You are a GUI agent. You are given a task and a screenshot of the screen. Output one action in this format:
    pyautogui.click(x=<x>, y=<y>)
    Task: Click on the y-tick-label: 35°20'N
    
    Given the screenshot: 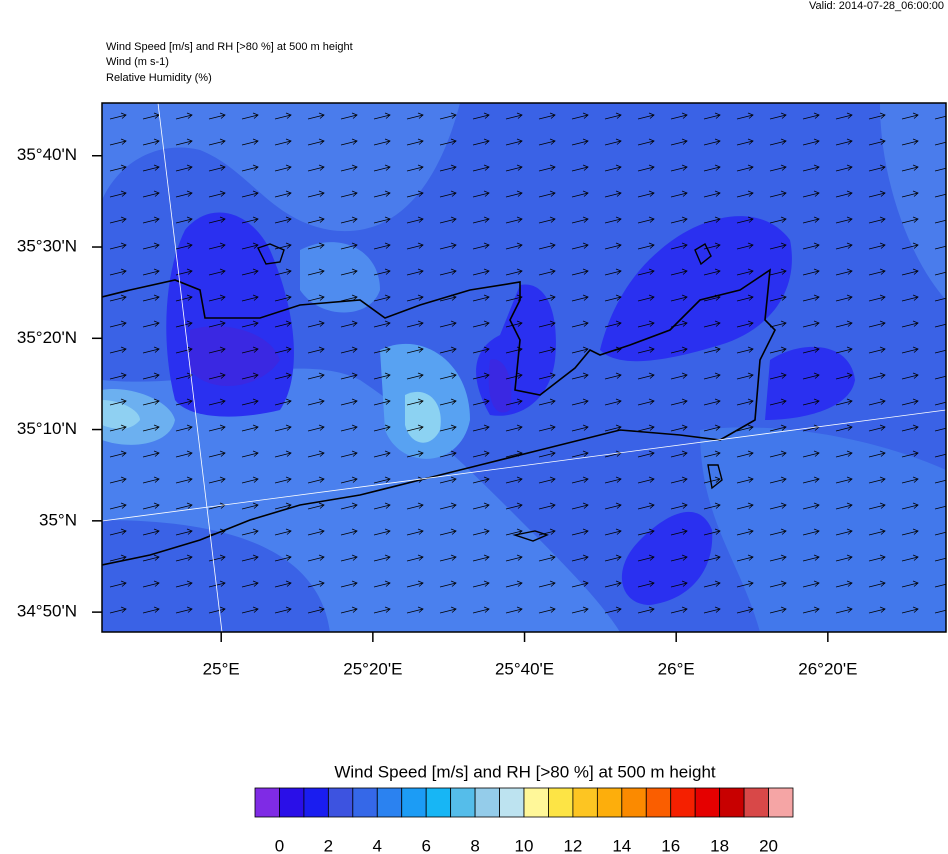 What is the action you would take?
    pyautogui.click(x=47, y=337)
    